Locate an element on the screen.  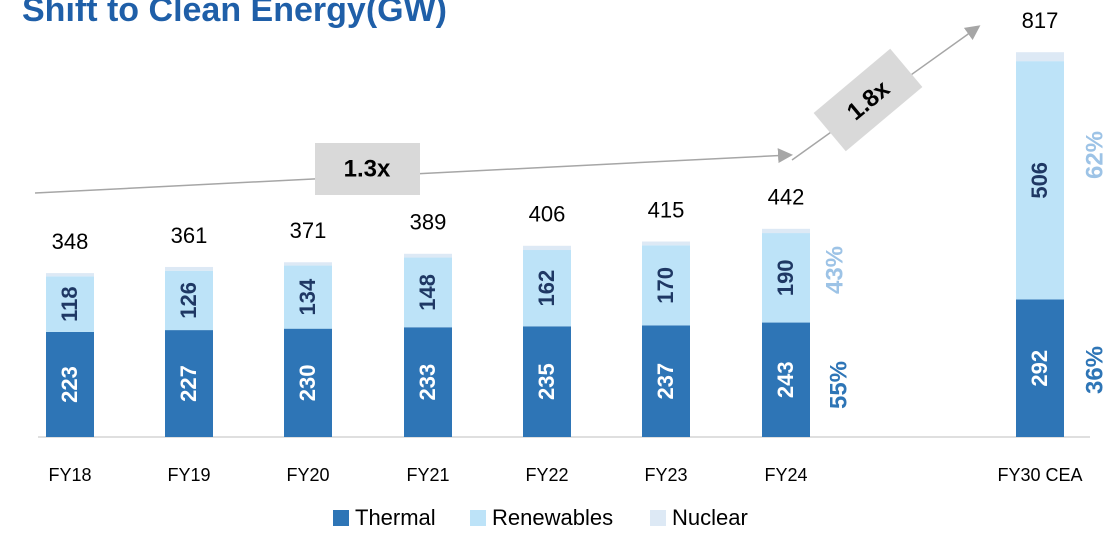
segment-label: 162 is located at coordinates (546, 288).